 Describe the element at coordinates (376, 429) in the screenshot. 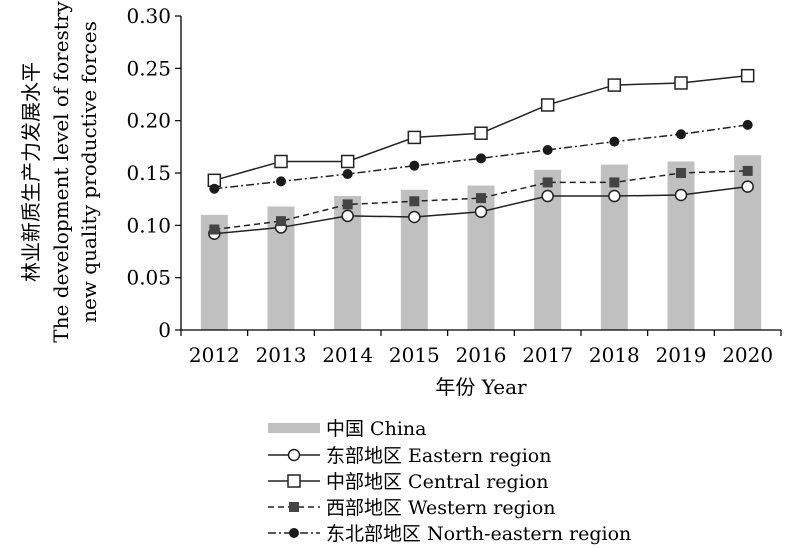

I see `legend-label-china: 中国 China` at that location.